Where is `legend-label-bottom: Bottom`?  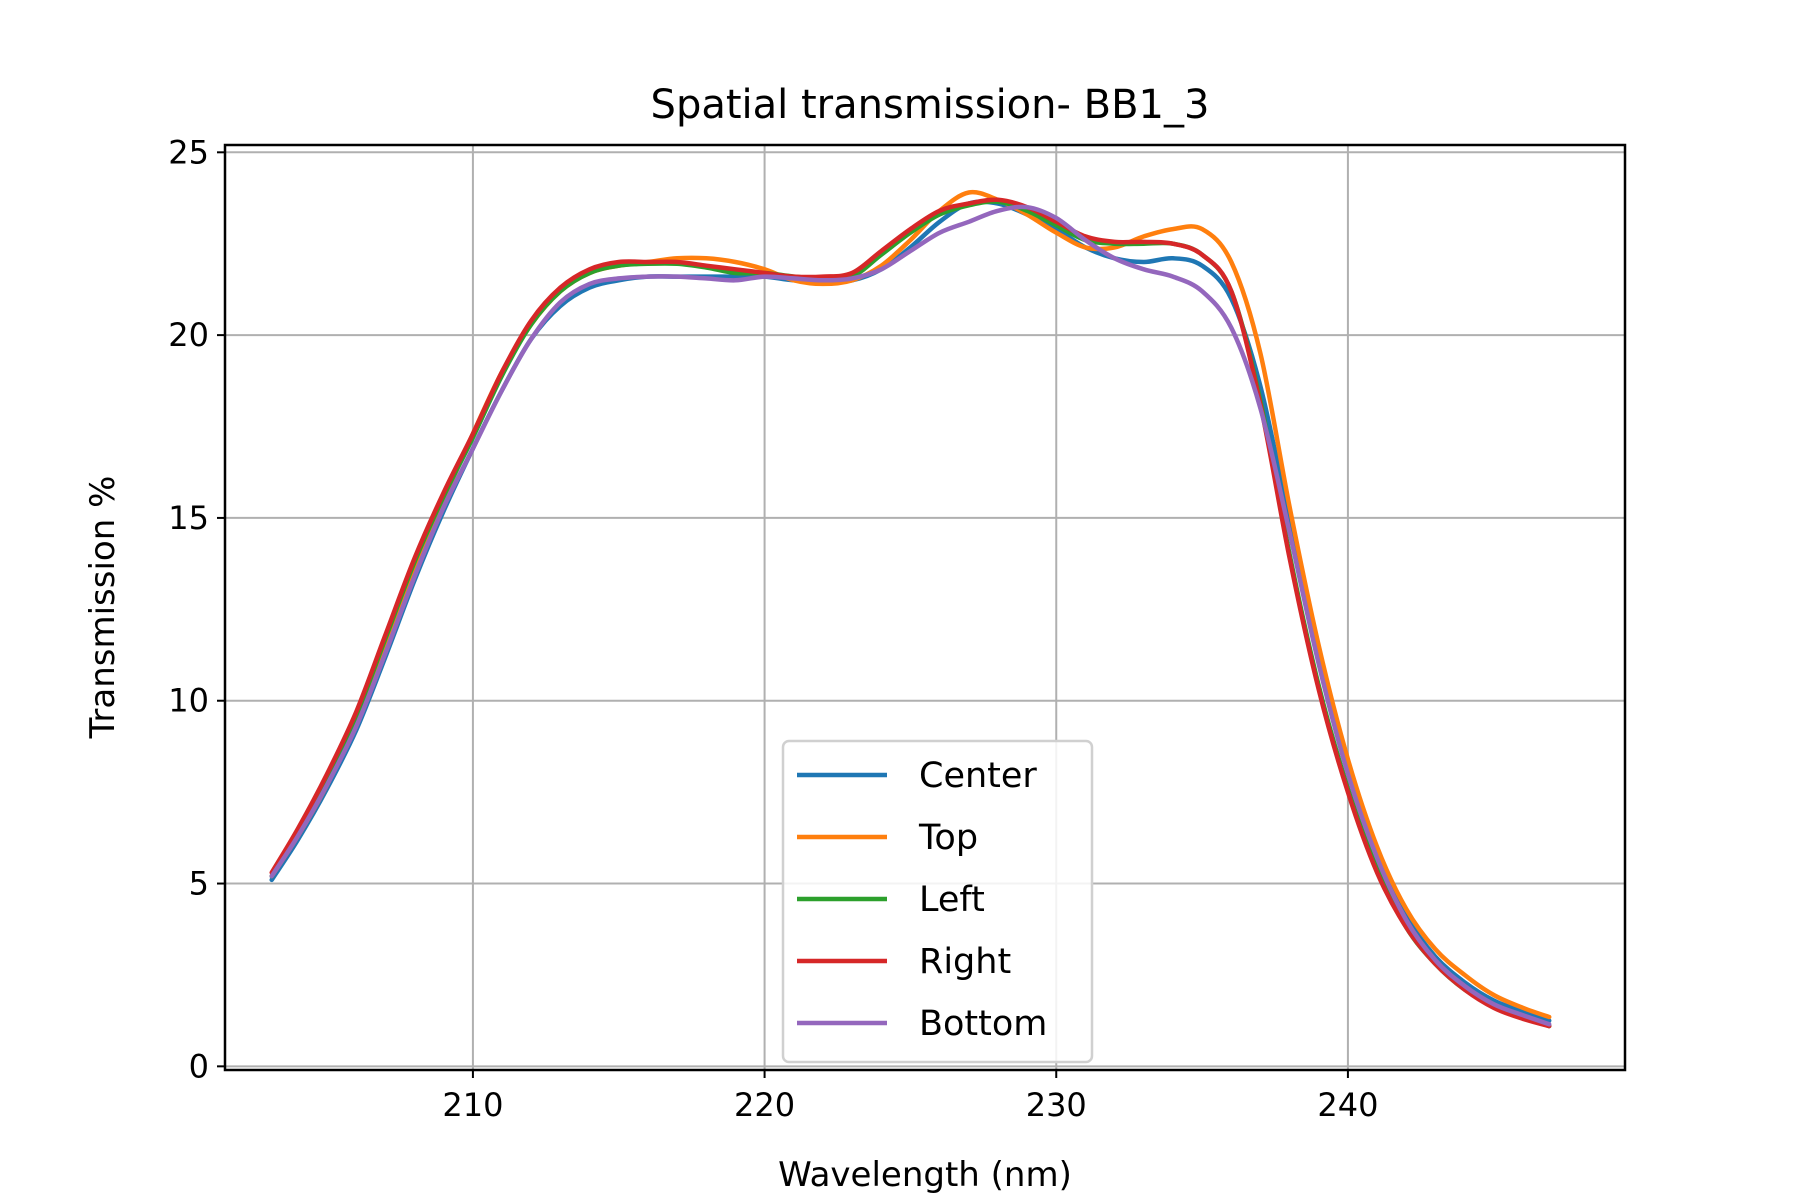 legend-label-bottom: Bottom is located at coordinates (983, 1024).